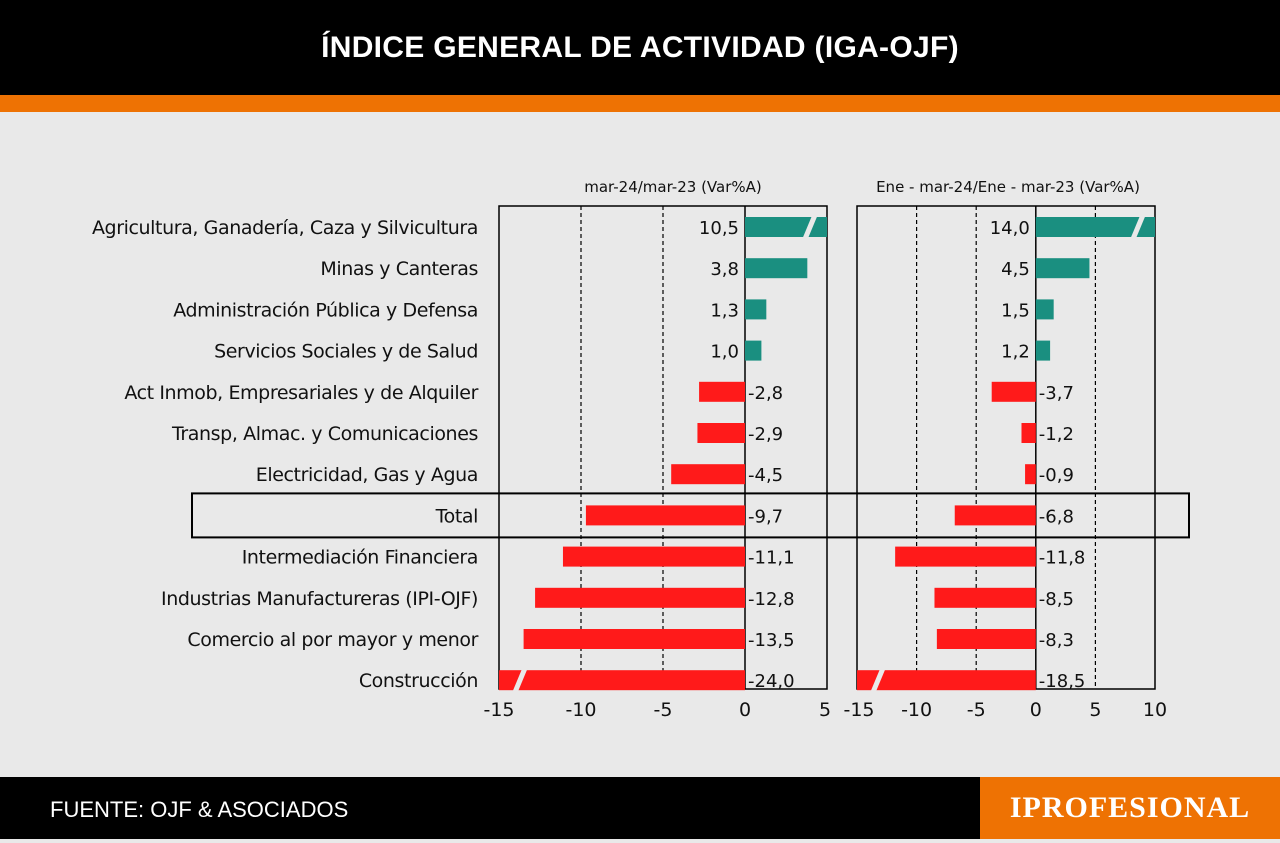 The width and height of the screenshot is (1280, 843). I want to click on value-label: 14,0, so click(1010, 228).